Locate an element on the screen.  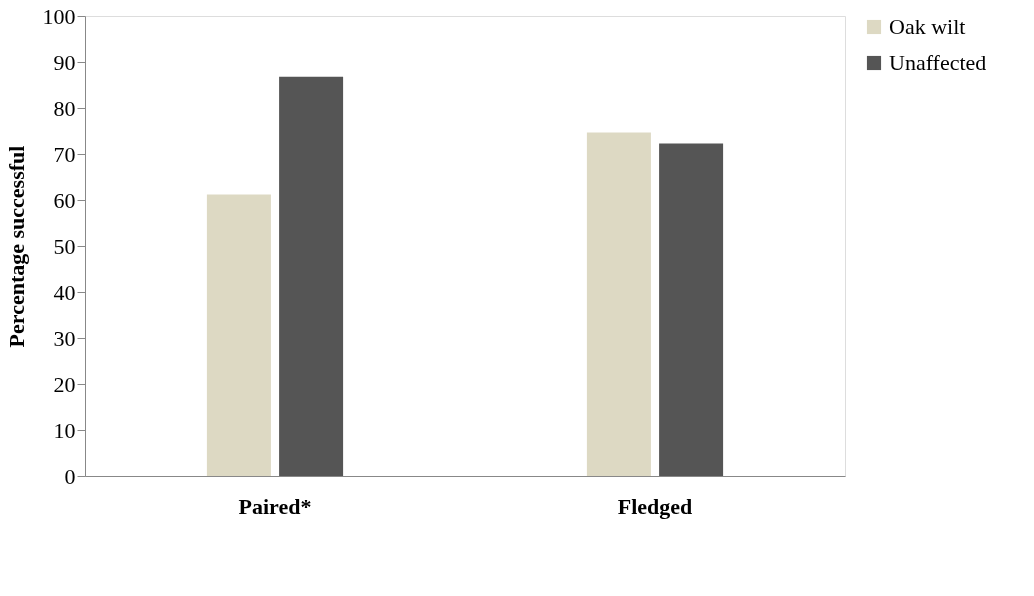
legend-label: Oak wilt is located at coordinates (927, 26).